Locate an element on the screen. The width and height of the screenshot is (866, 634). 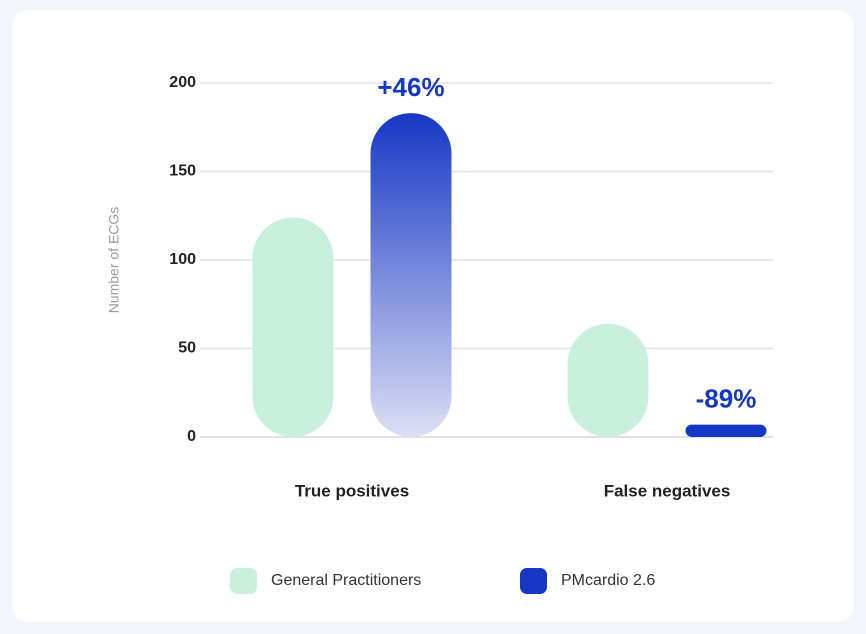
y-tick-label: 0 is located at coordinates (191, 436).